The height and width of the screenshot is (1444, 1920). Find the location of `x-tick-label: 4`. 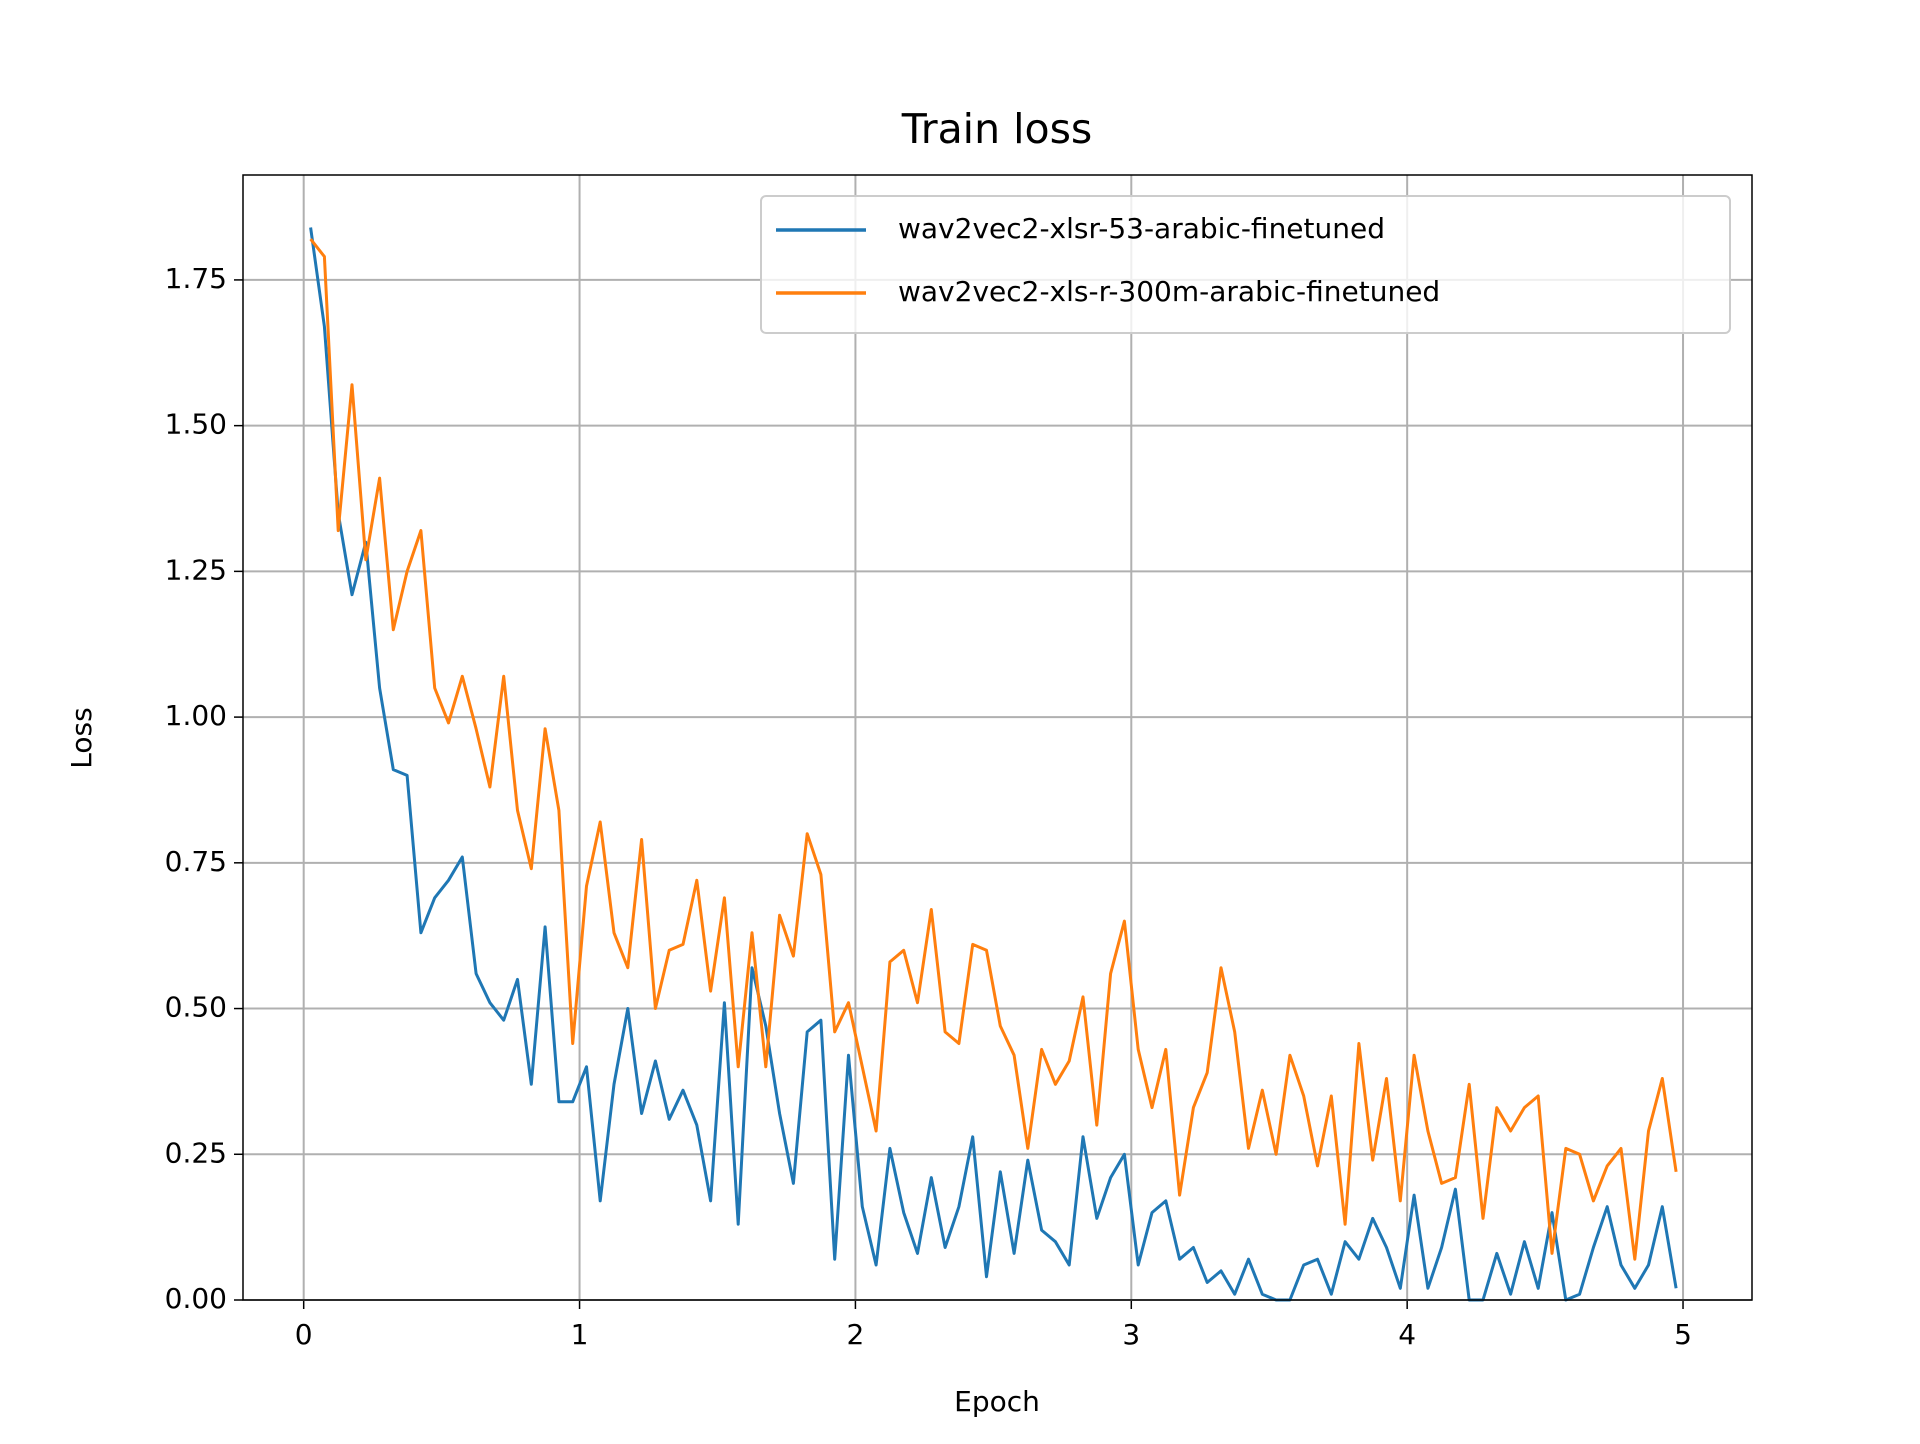

x-tick-label: 4 is located at coordinates (1407, 1334).